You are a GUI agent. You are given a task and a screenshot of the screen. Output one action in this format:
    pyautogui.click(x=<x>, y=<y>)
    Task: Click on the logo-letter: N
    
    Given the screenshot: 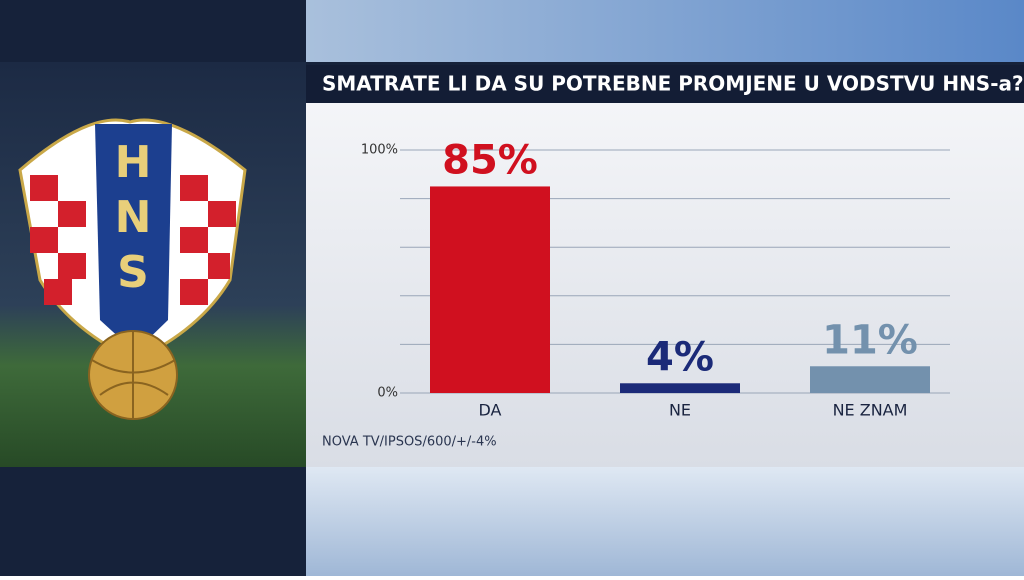 What is the action you would take?
    pyautogui.click(x=133, y=217)
    